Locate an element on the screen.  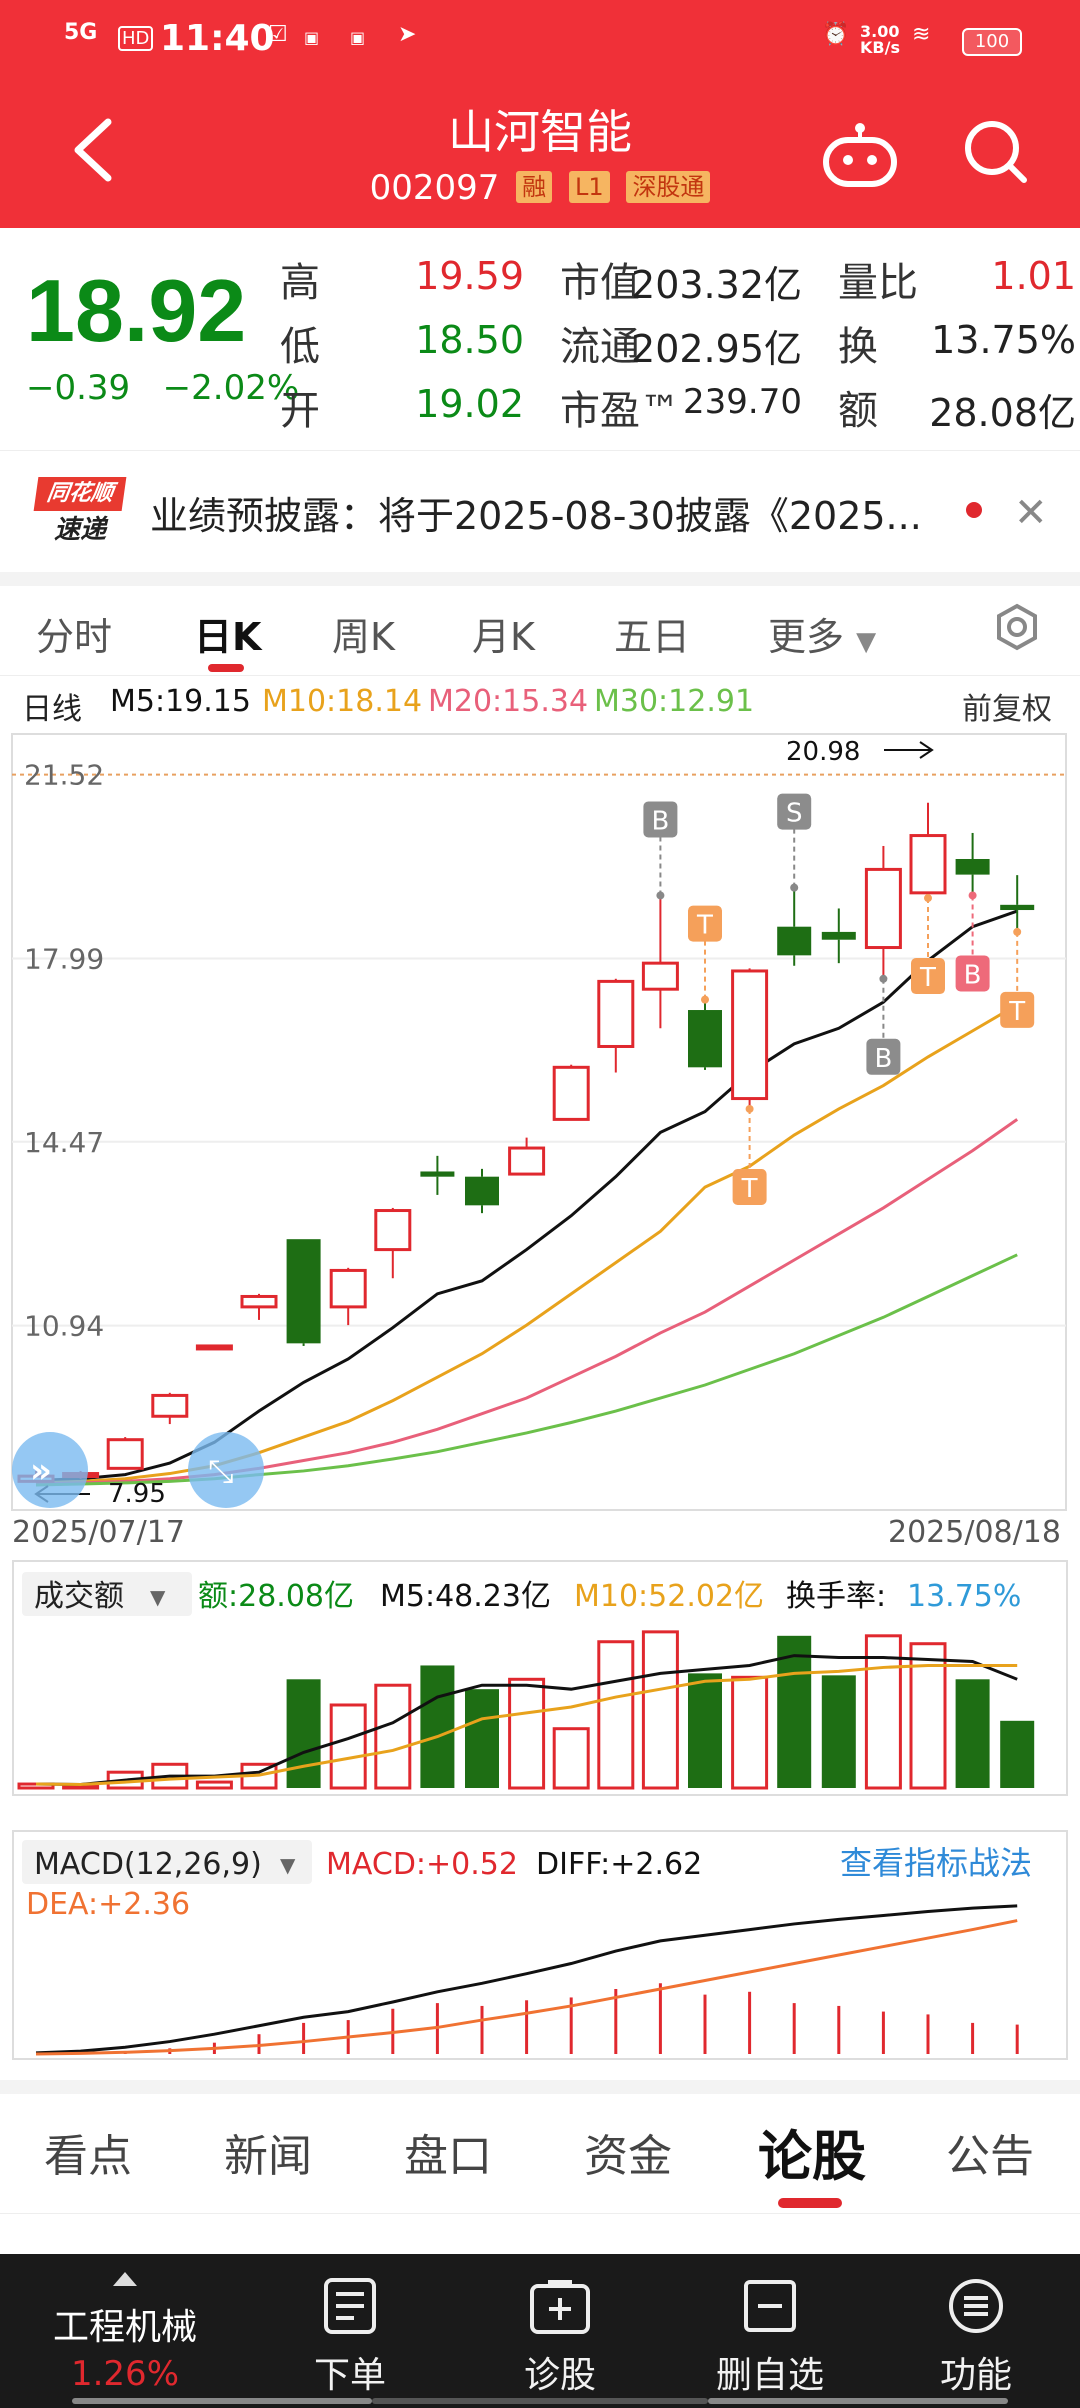
tab-highlights: 看点 is located at coordinates (88, 2156).